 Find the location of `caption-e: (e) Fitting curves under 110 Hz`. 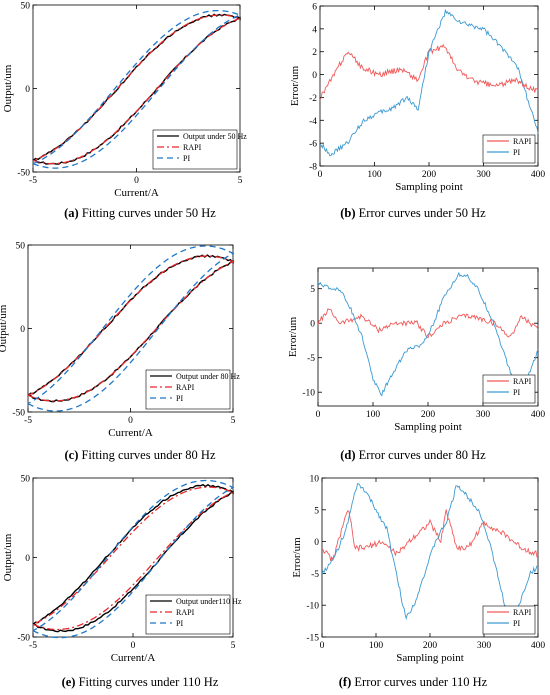

caption-e: (e) Fitting curves under 110 Hz is located at coordinates (140, 682).